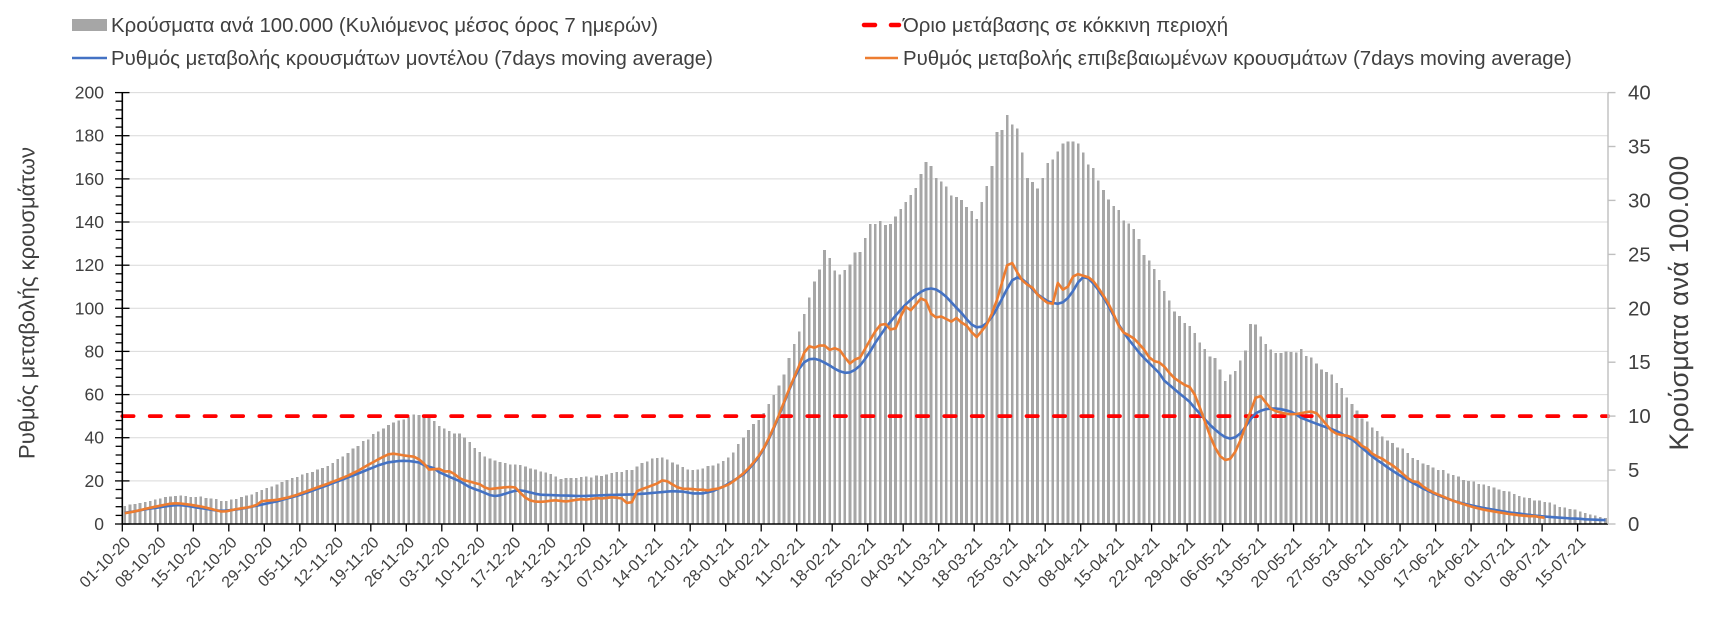 The width and height of the screenshot is (1712, 626). Describe the element at coordinates (89, 93) in the screenshot. I see `svg-text: 200` at that location.